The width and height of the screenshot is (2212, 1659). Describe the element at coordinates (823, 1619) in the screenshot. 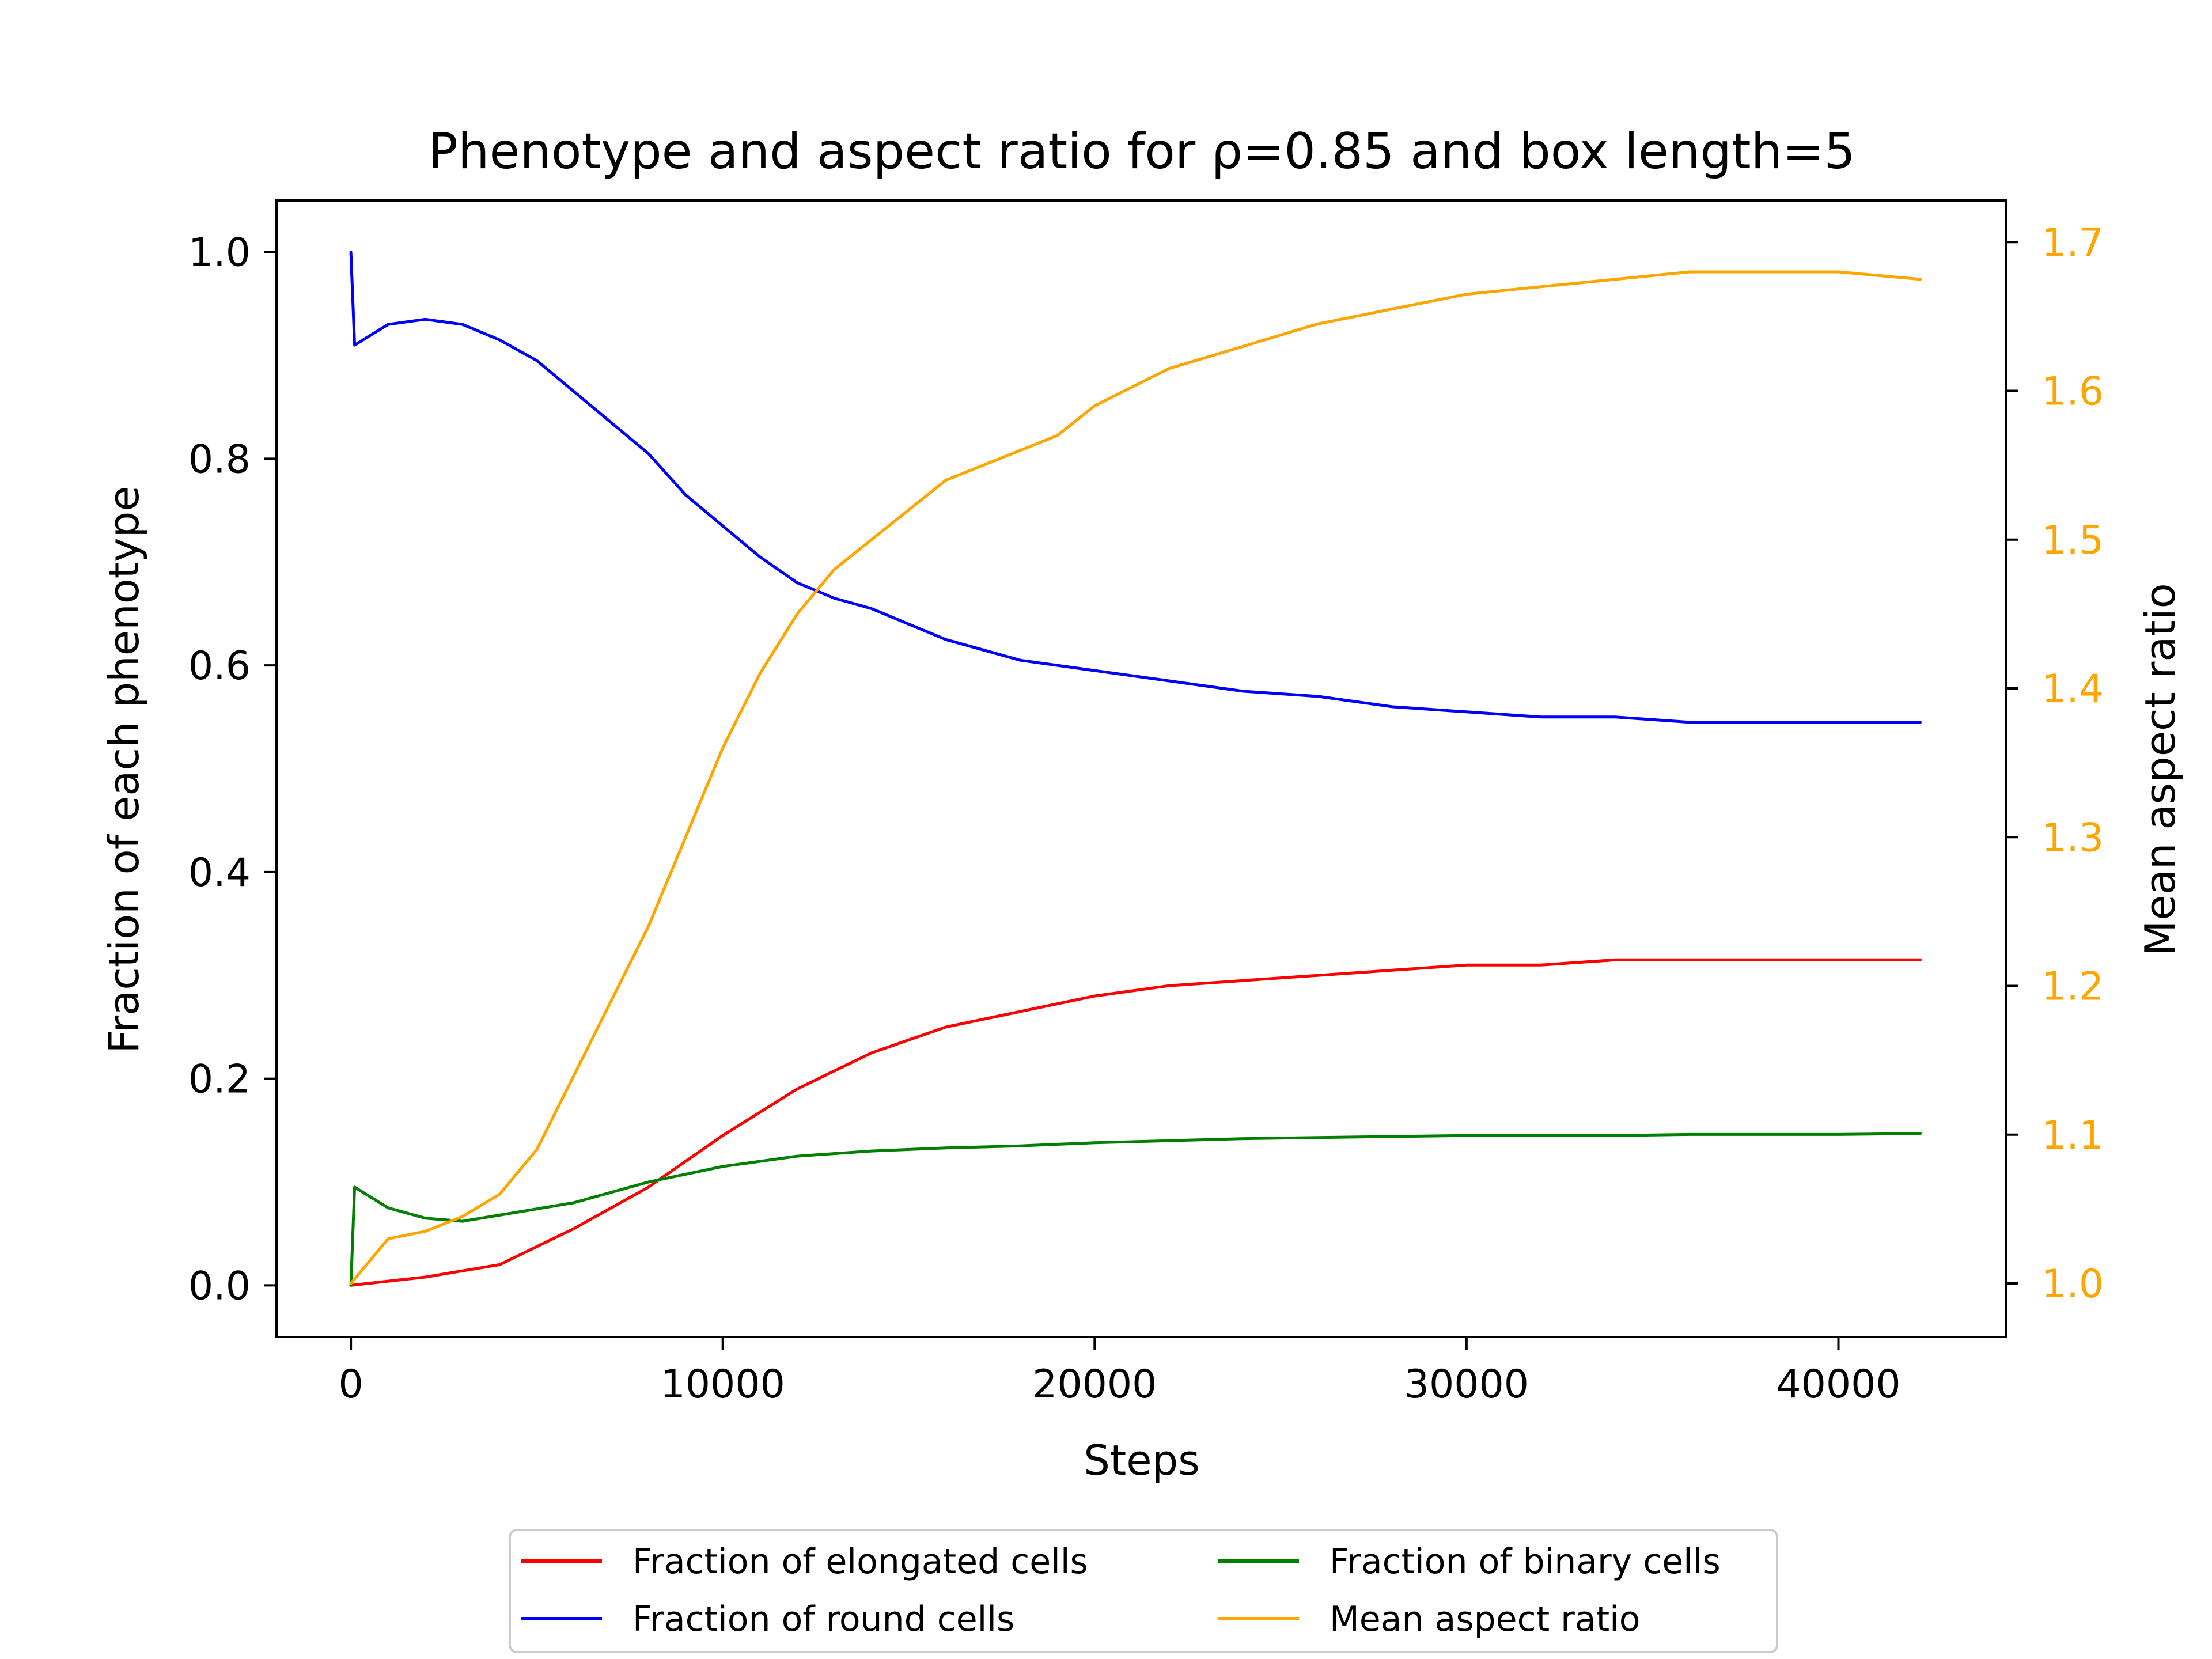

I see `legend-label-round: Fraction of round cells` at that location.